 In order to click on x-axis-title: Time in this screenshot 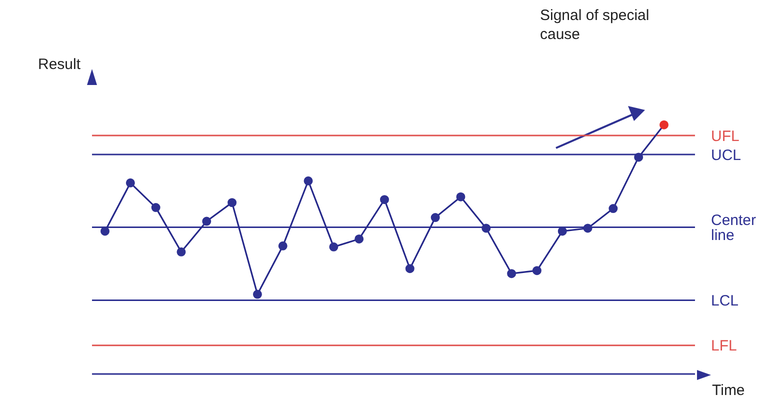, I will do `click(728, 390)`.